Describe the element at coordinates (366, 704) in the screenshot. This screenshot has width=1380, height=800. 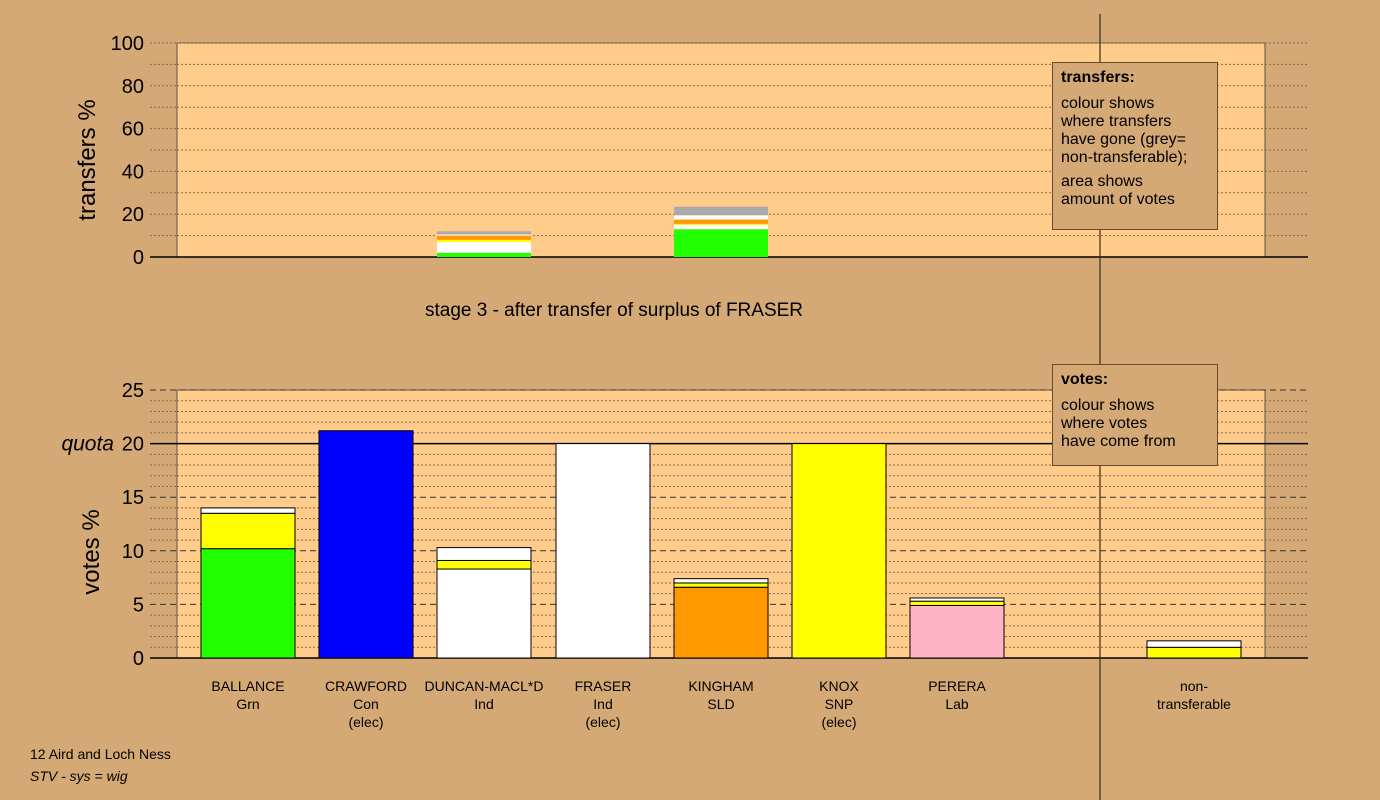
I see `category-label: Con` at that location.